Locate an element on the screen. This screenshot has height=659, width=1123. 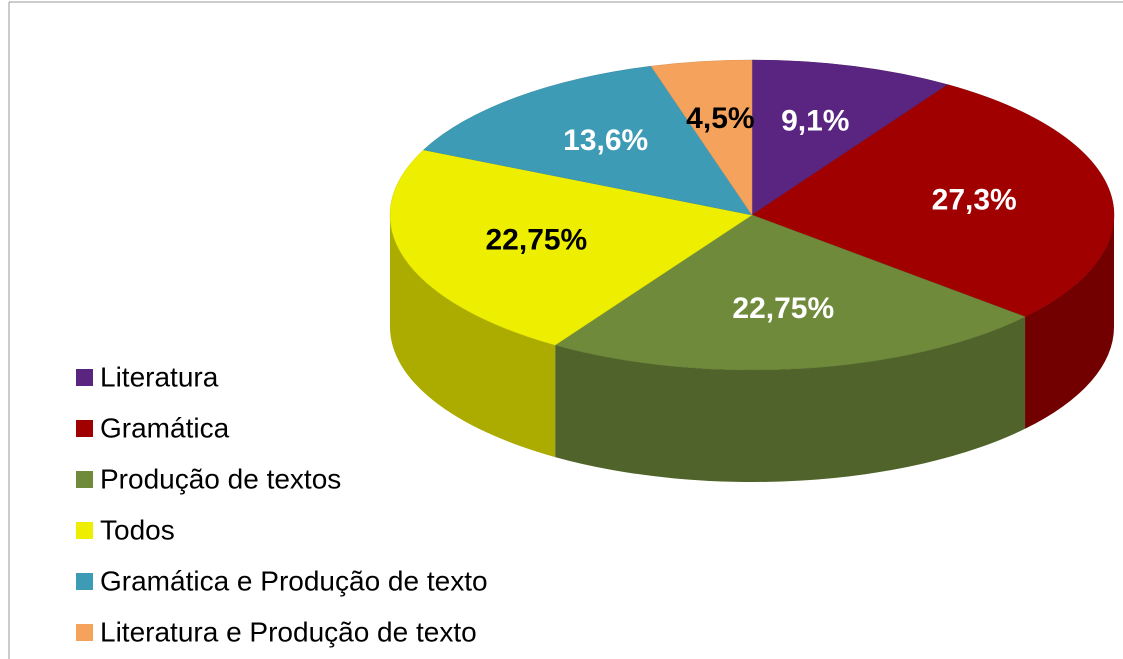
legend-label: Gramática e Produção de texto is located at coordinates (294, 580).